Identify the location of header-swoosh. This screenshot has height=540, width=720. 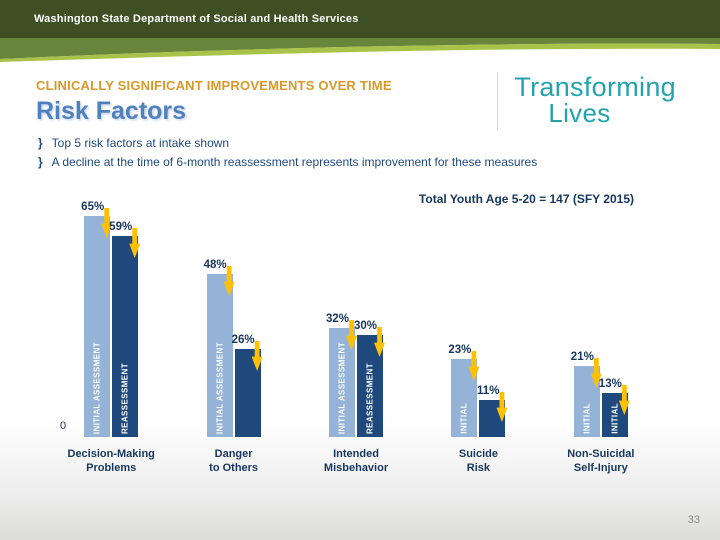
(360, 50).